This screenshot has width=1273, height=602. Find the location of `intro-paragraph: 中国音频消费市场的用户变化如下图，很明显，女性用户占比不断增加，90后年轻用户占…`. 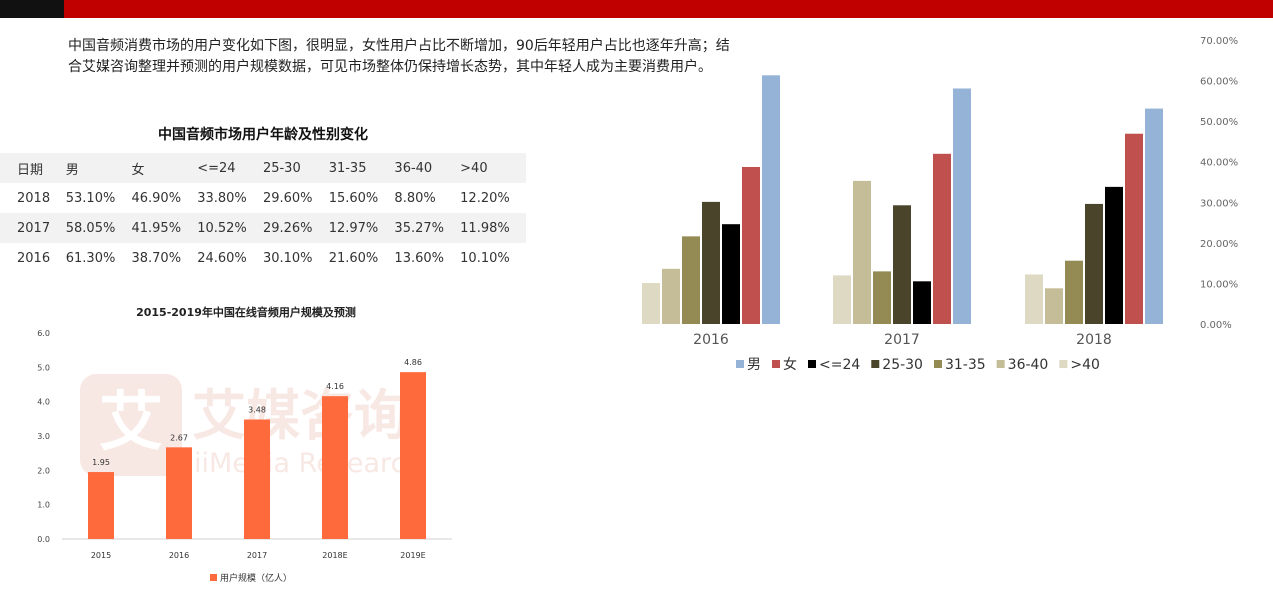

intro-paragraph: 中国音频消费市场的用户变化如下图，很明显，女性用户占比不断增加，90后年轻用户占… is located at coordinates (399, 56).